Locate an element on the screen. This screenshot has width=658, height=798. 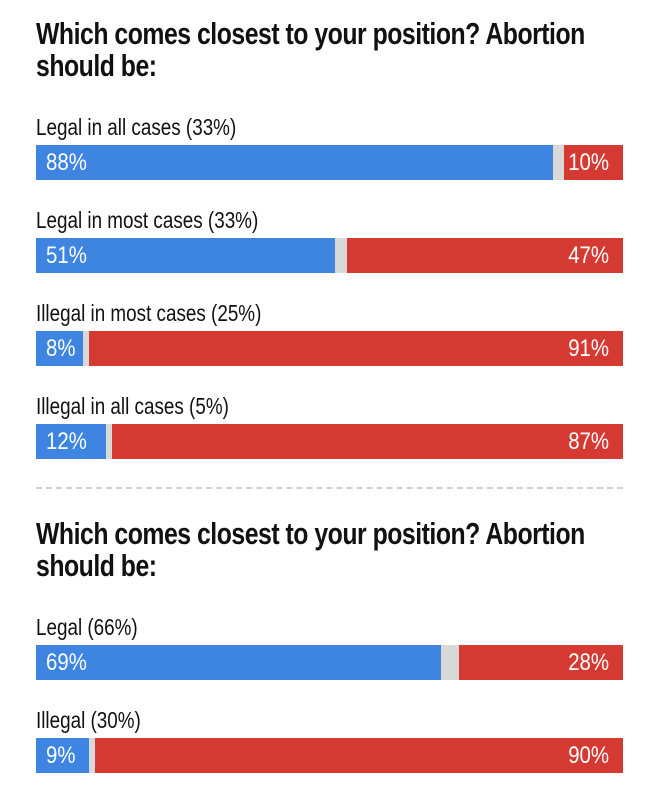
value-label-illegal: 47% is located at coordinates (588, 255).